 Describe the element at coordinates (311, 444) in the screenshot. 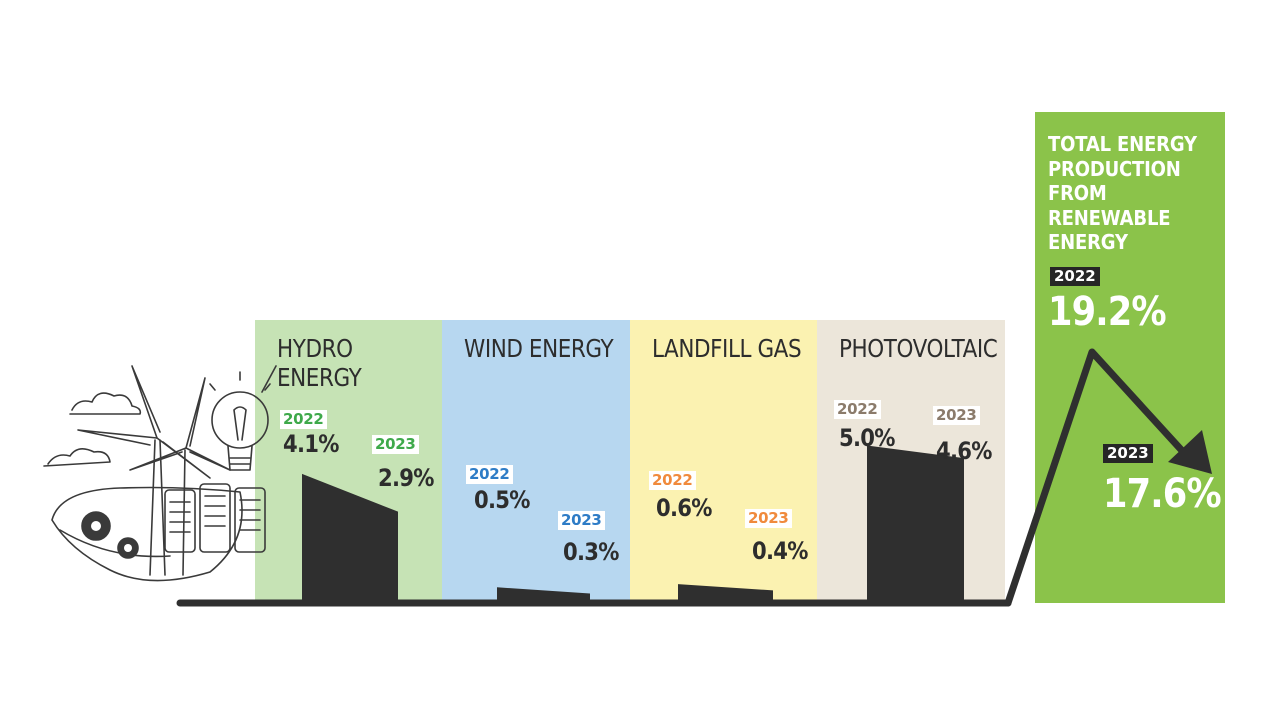

I see `hydro-value-2022: 4.1%` at that location.